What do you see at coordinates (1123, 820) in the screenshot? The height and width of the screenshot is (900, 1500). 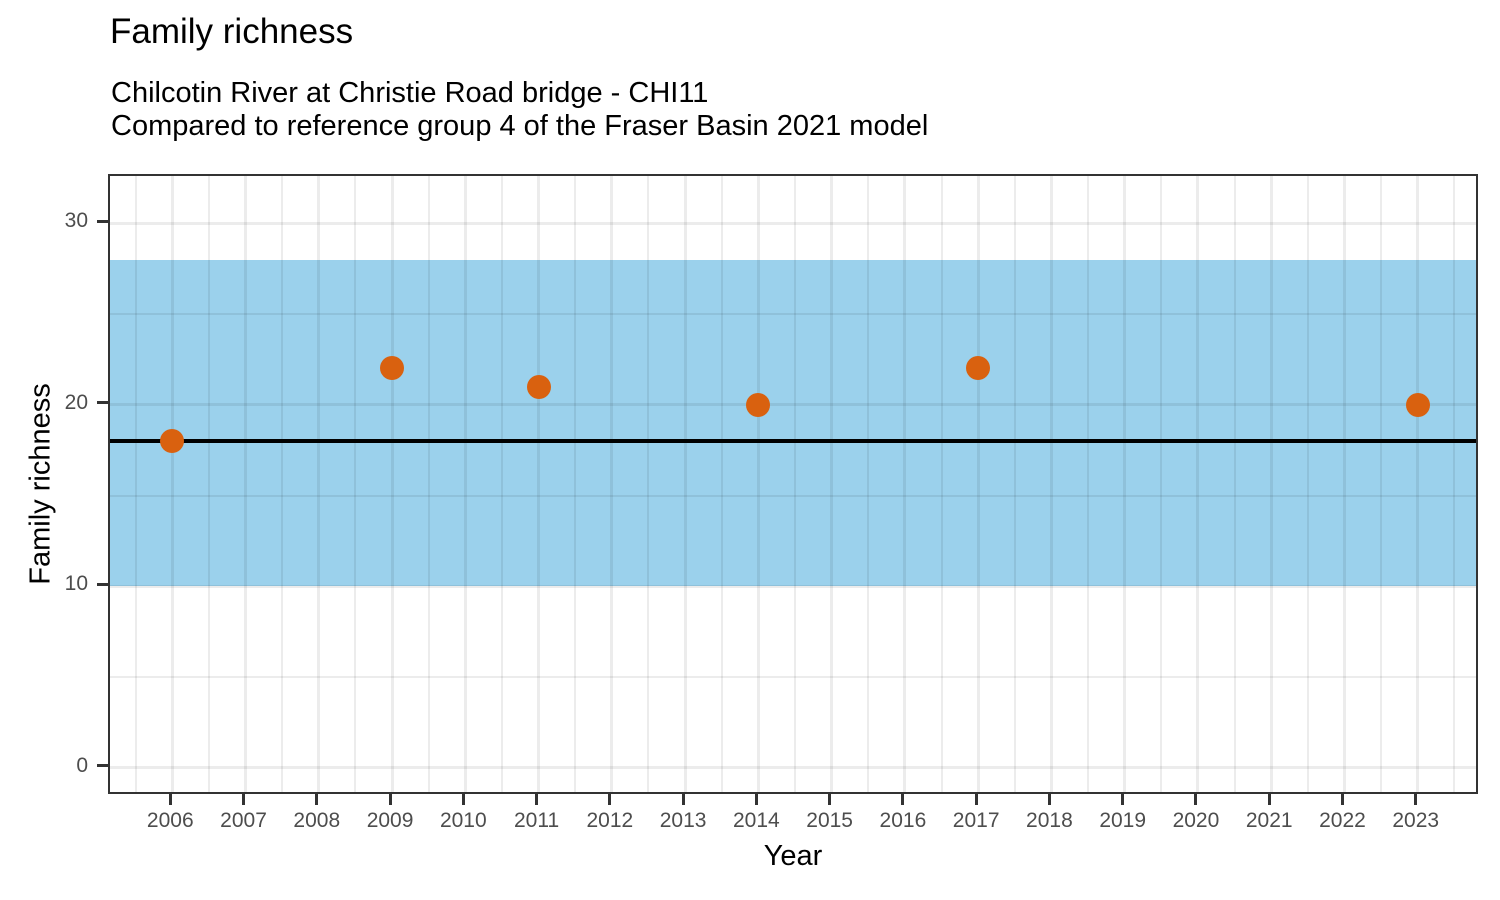 I see `x-tick-label: 2019` at bounding box center [1123, 820].